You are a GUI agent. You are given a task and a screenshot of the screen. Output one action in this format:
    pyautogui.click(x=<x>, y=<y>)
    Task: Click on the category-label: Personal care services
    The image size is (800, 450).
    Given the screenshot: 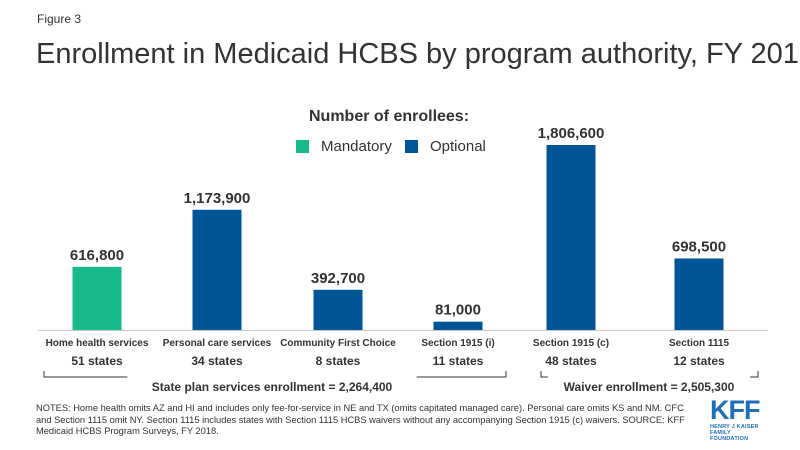 What is the action you would take?
    pyautogui.click(x=217, y=343)
    